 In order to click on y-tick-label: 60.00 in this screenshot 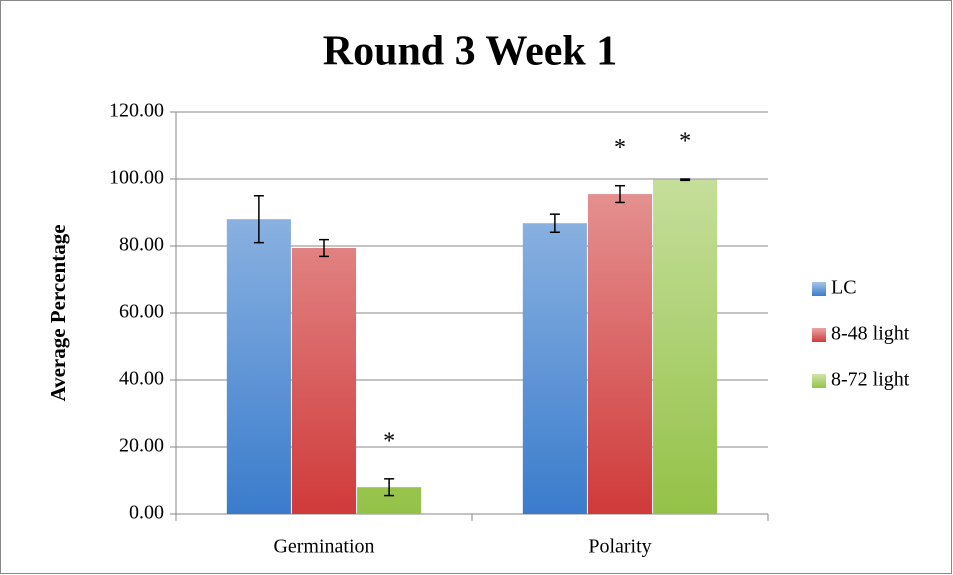, I will do `click(141, 312)`.